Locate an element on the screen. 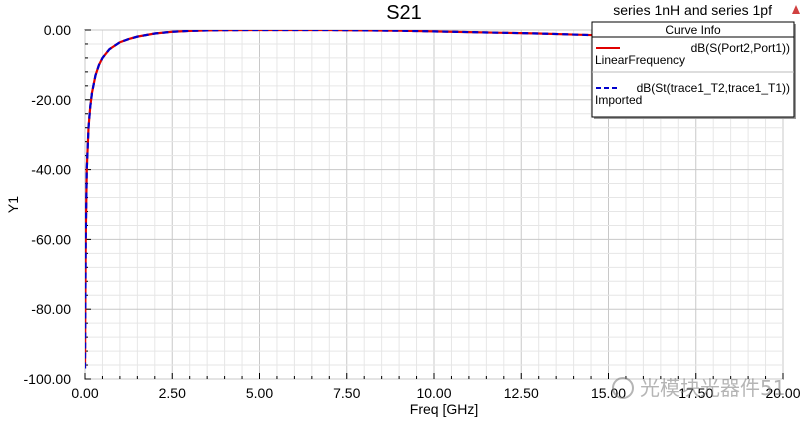 Image resolution: width=808 pixels, height=424 pixels. legend-label-2: dB(St(trace1_T2,trace1_T1)) is located at coordinates (713, 88).